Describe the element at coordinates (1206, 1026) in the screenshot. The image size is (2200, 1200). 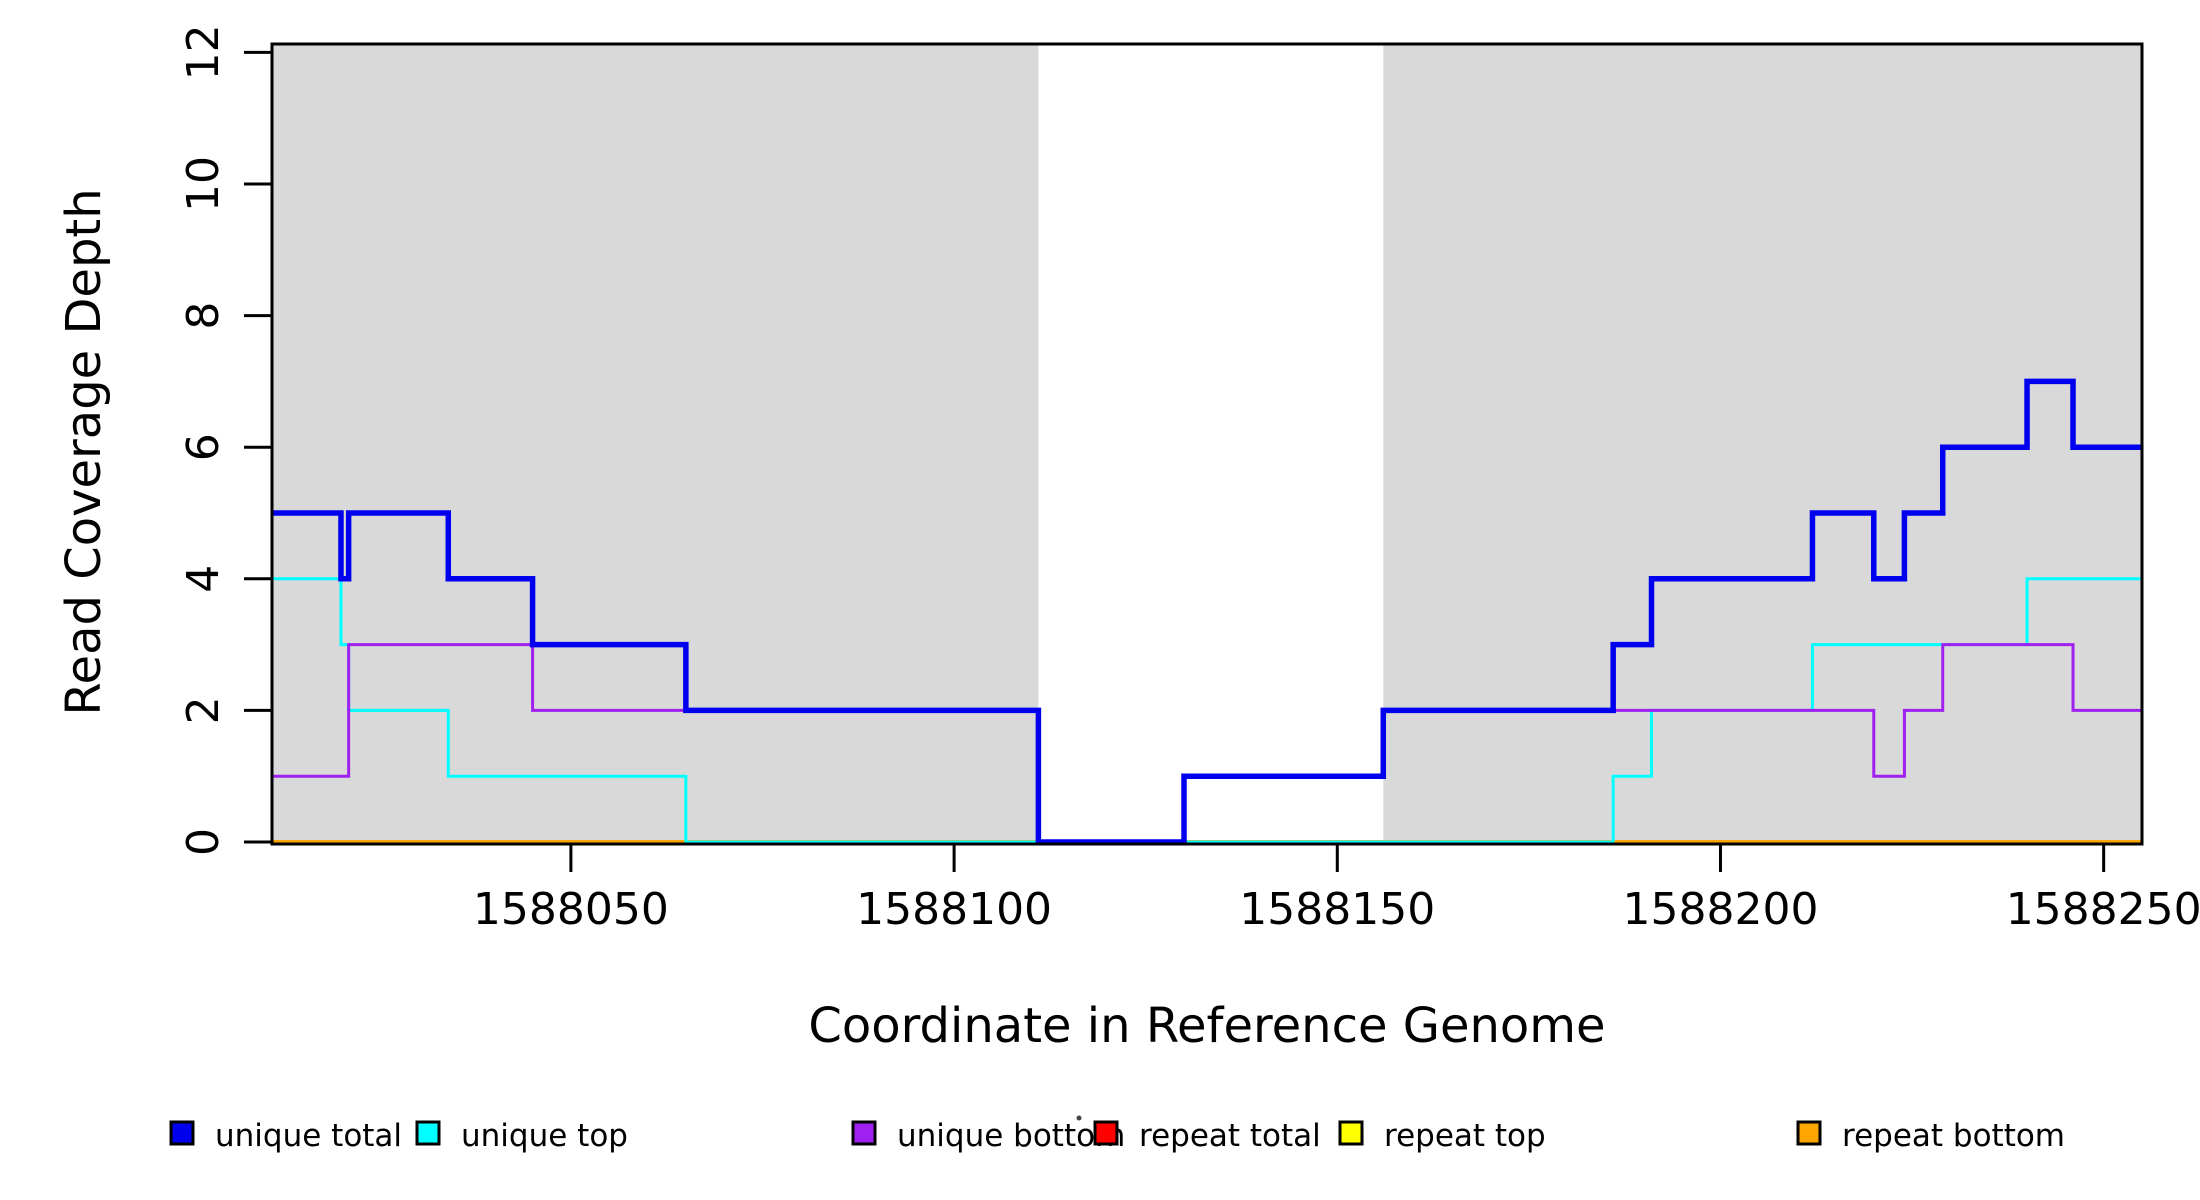
I see `x-axis-title: Coordinate in Reference Genome` at that location.